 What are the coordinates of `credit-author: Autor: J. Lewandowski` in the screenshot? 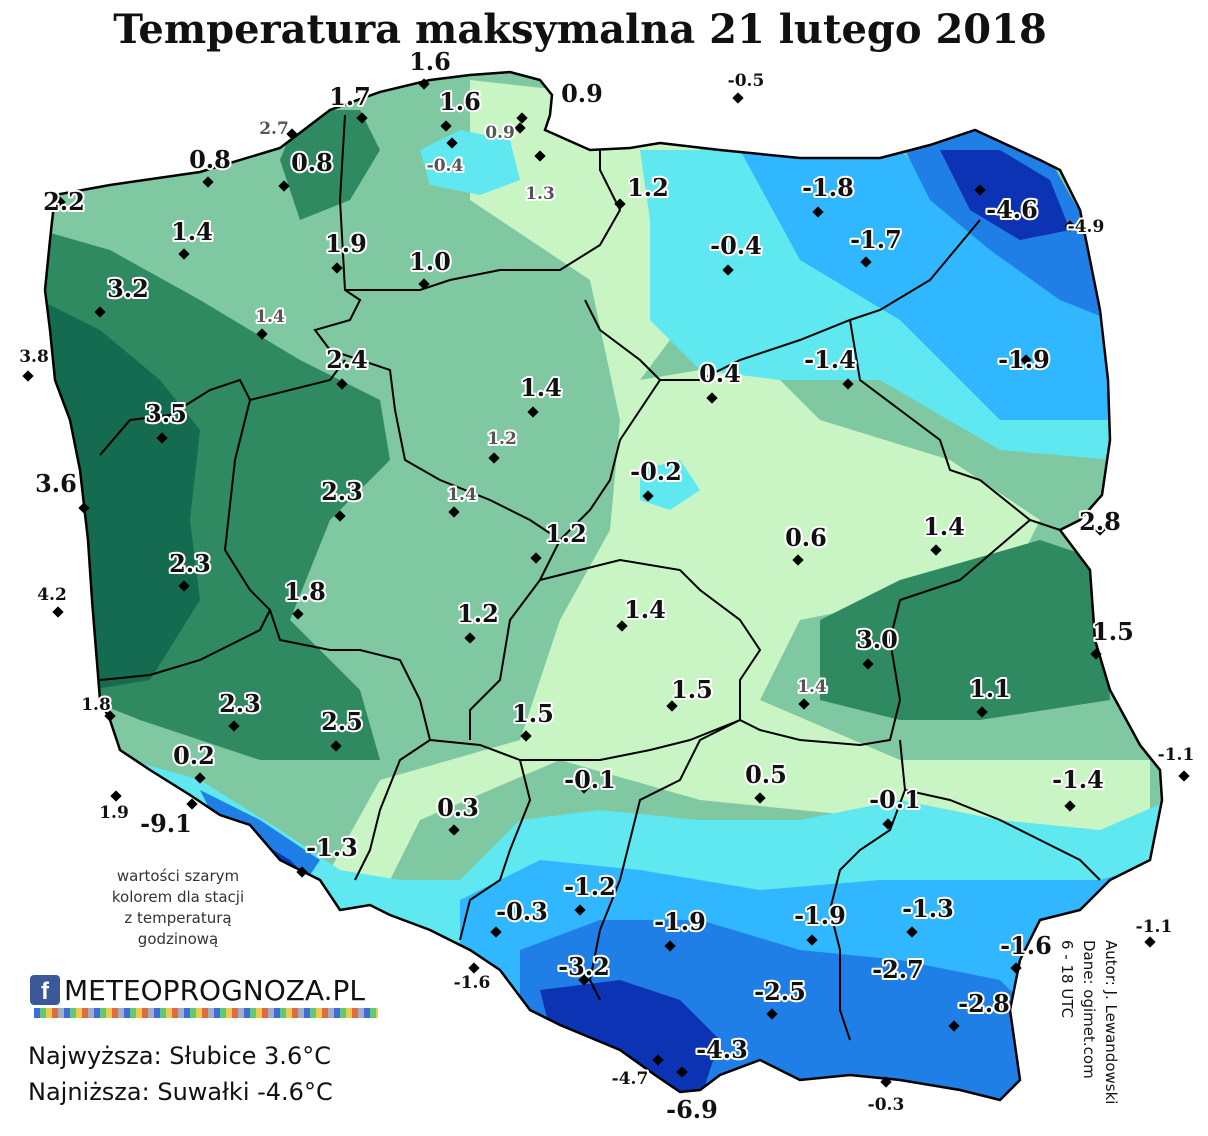 It's located at (1111, 1022).